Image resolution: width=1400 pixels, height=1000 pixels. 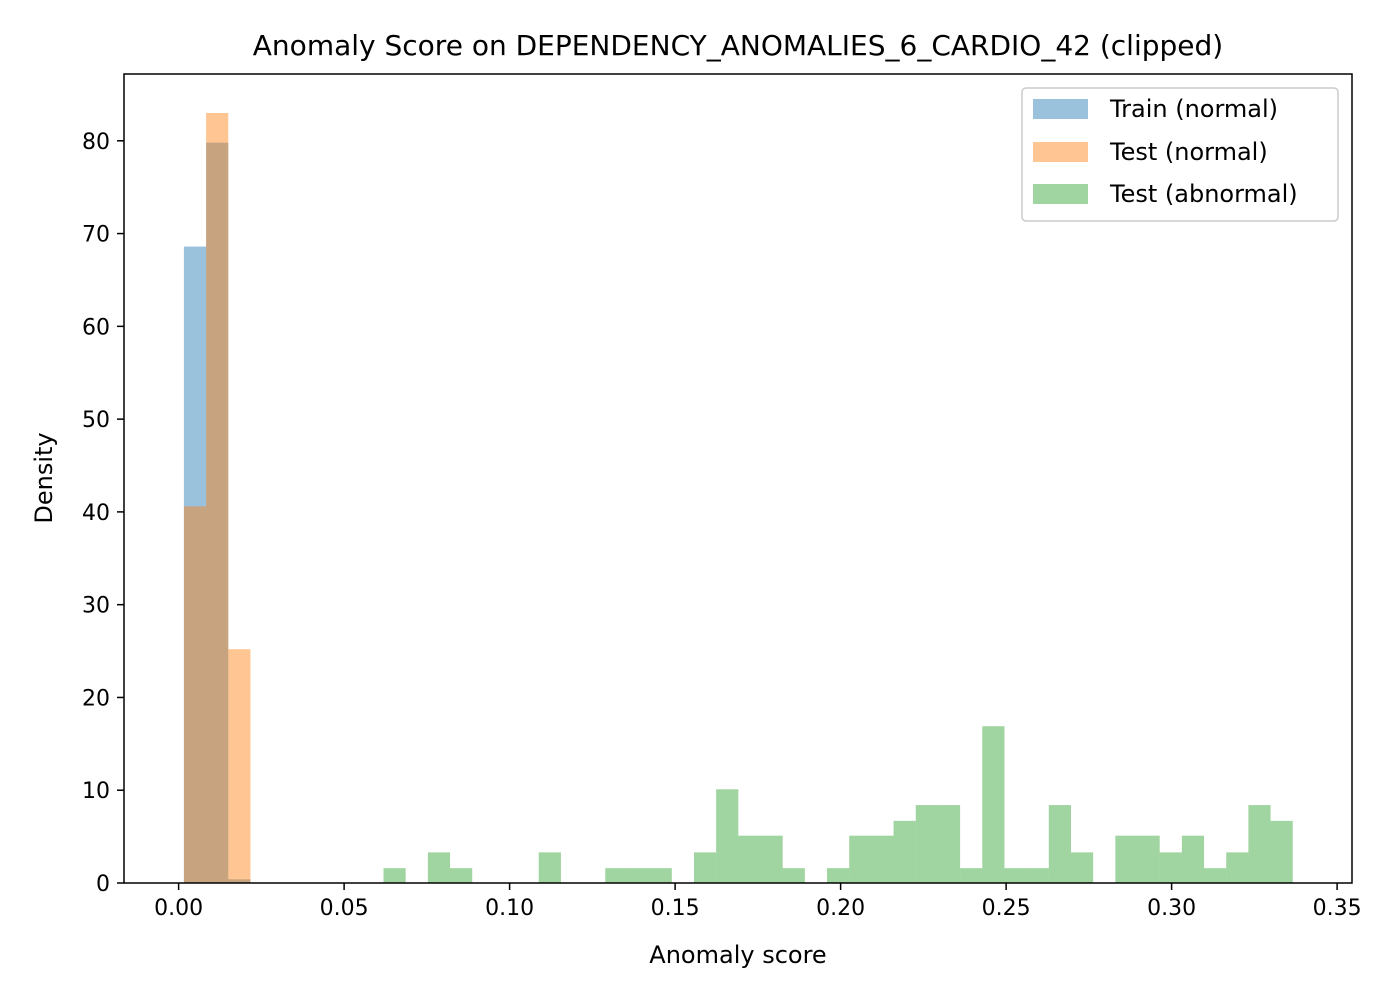 I want to click on x-tick-label: 0.30, so click(x=1171, y=908).